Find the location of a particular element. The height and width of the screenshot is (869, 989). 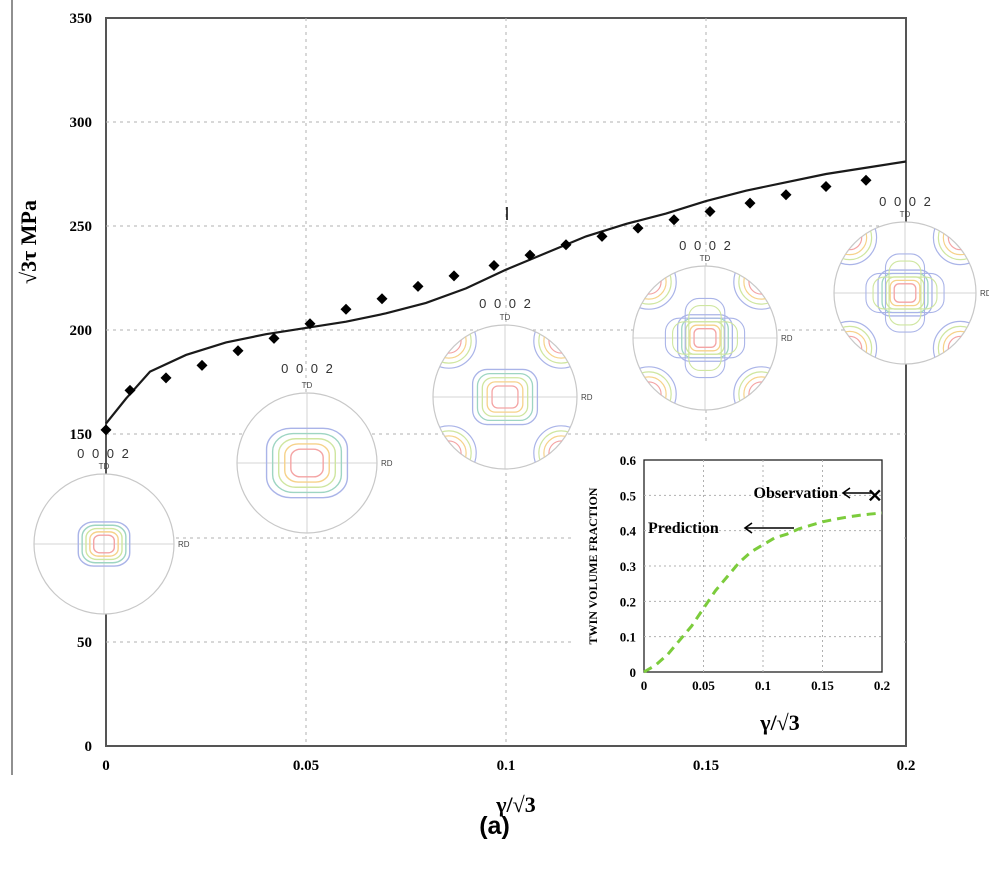

observation-marker is located at coordinates (875, 495).